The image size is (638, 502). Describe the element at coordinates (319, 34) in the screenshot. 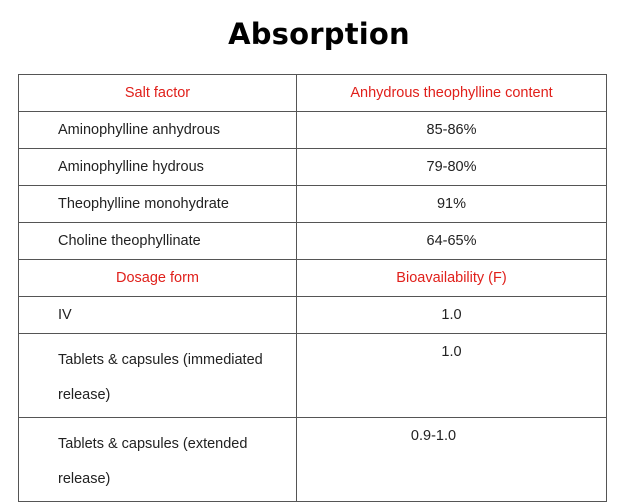

I see `slide-title: Absorption` at that location.